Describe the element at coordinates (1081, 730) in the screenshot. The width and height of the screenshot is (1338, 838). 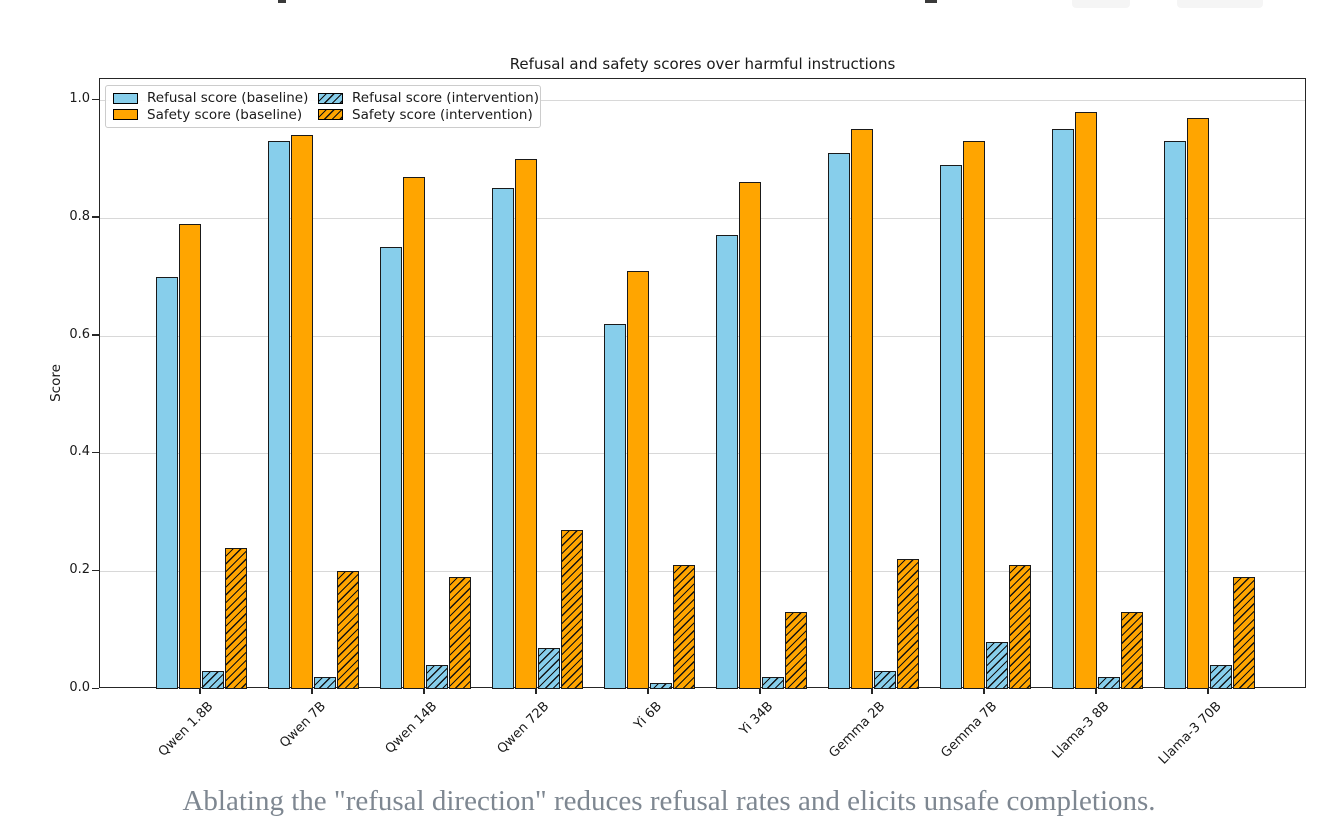
I see `x-tick-label: Llama-3 8B` at that location.